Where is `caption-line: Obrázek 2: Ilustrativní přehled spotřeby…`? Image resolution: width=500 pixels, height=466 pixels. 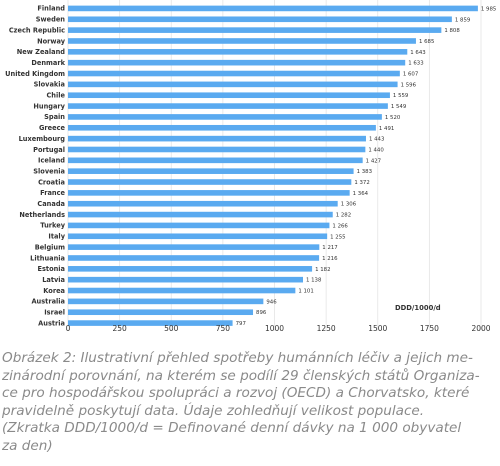 caption-line: Obrázek 2: Ilustrativní přehled spotřeby… is located at coordinates (237, 358).